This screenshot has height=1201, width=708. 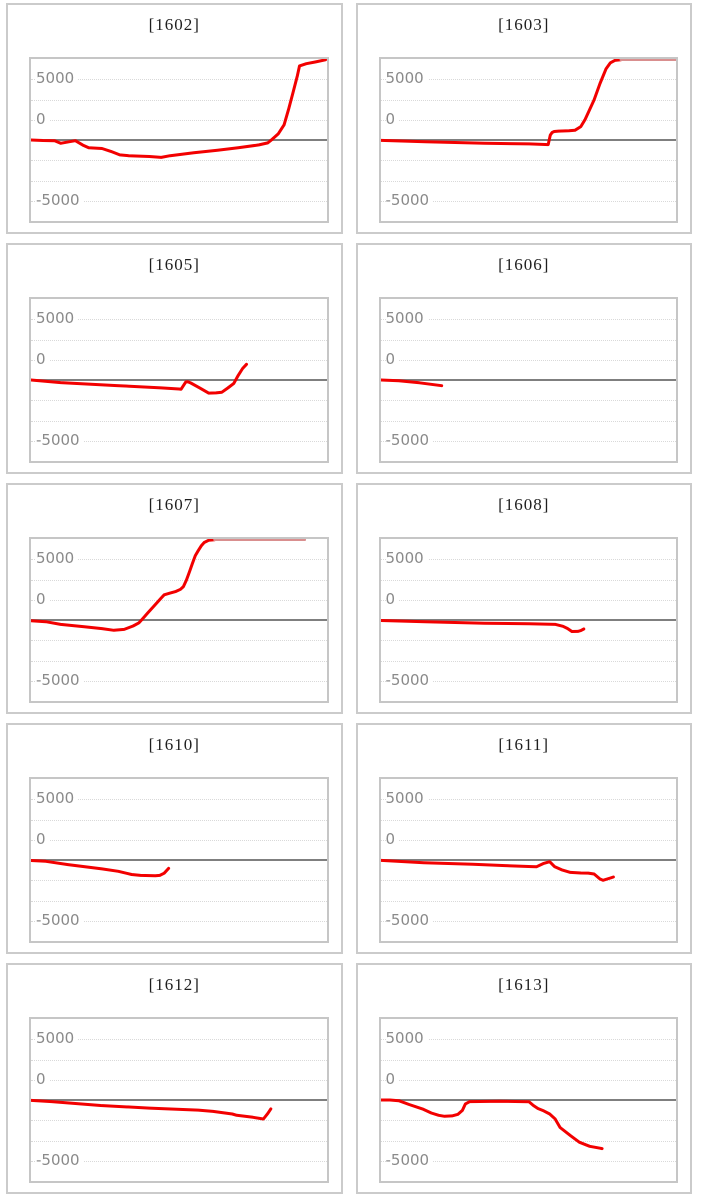 What do you see at coordinates (174, 24) in the screenshot?
I see `machine-number-title: [1602]` at bounding box center [174, 24].